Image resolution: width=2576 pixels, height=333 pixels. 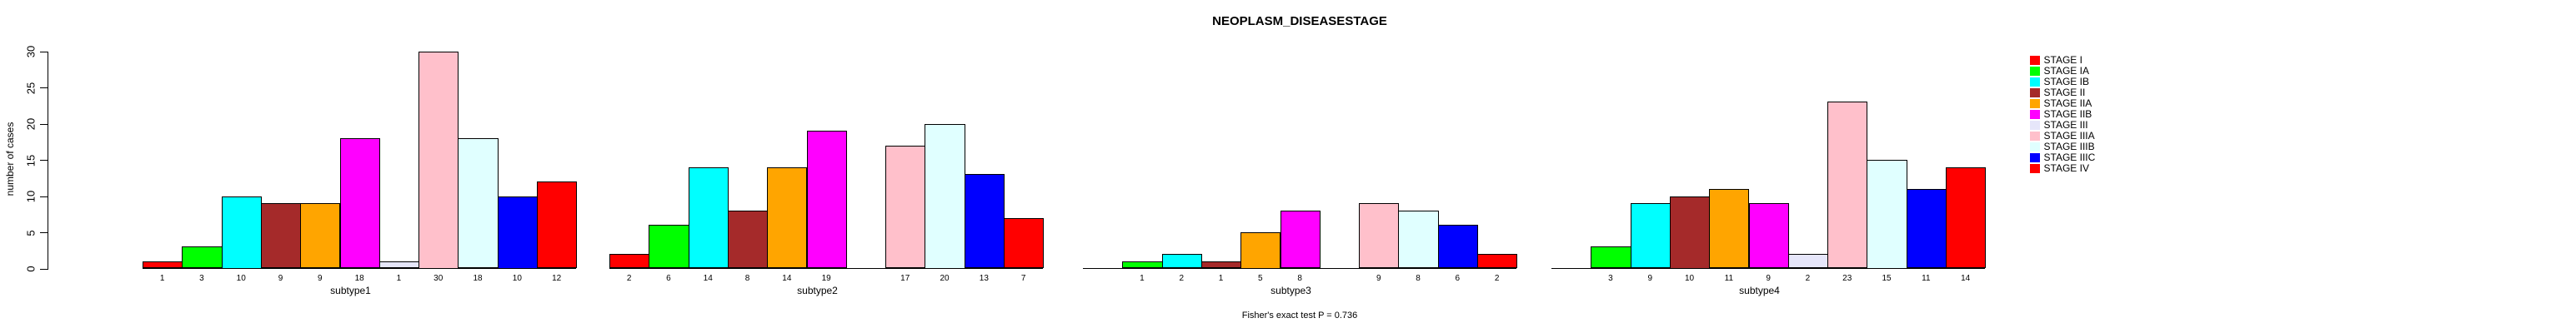 I want to click on legend-item: STAGE IB, so click(x=2062, y=82).